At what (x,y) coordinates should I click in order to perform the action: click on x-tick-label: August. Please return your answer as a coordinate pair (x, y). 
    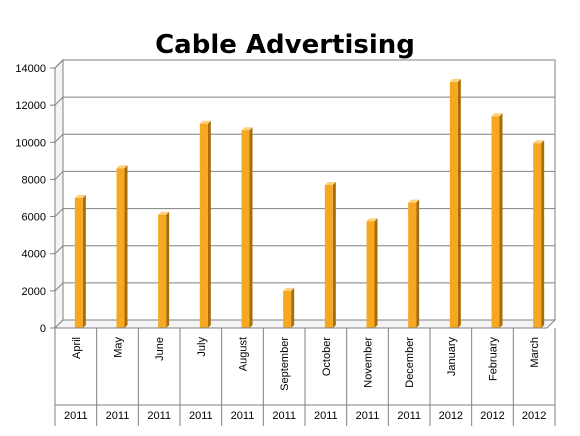
    Looking at the image, I should click on (244, 354).